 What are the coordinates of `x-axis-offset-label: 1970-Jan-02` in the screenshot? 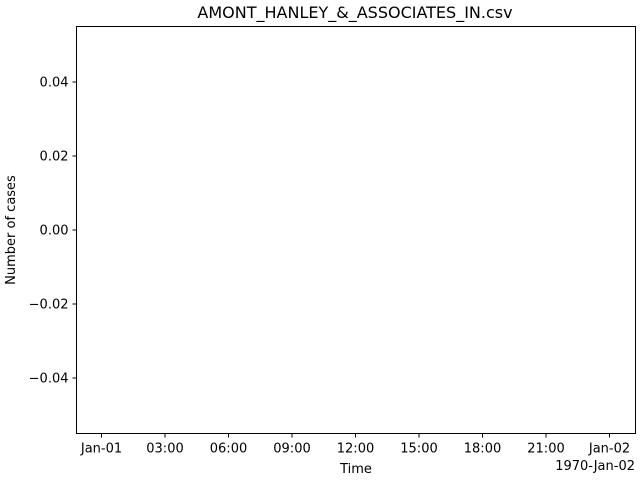 It's located at (595, 466).